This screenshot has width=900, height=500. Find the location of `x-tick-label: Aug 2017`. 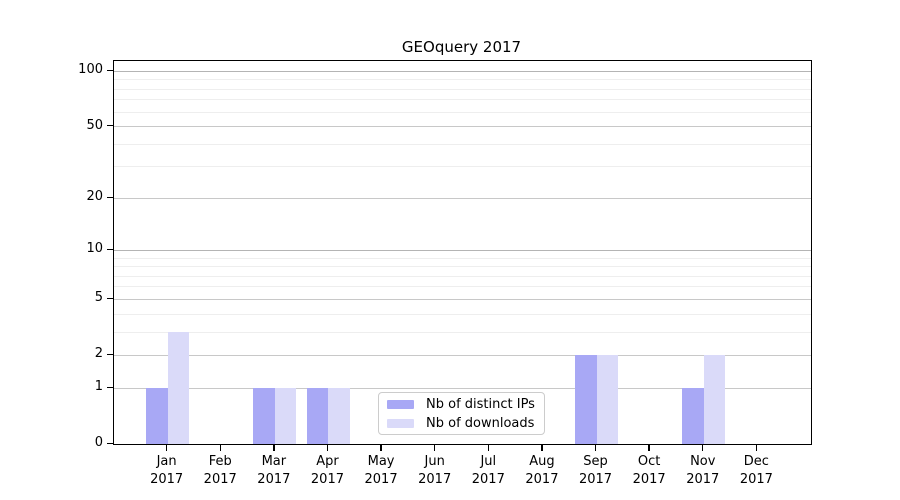

x-tick-label: Aug 2017 is located at coordinates (542, 470).